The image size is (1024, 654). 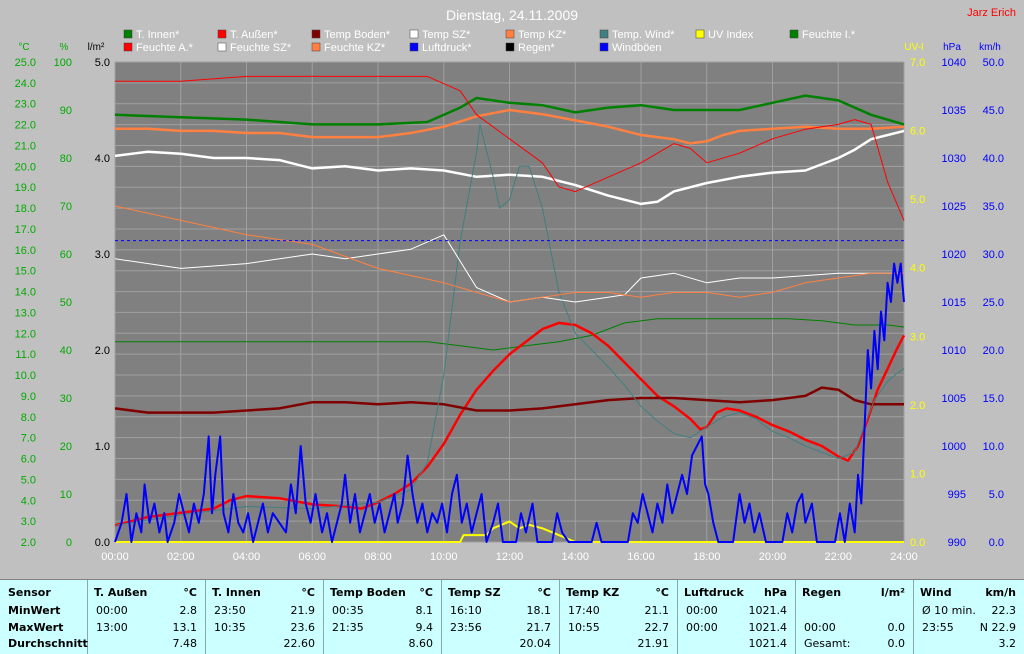 What do you see at coordinates (702, 627) in the screenshot?
I see `stat-max-time: 00:00` at bounding box center [702, 627].